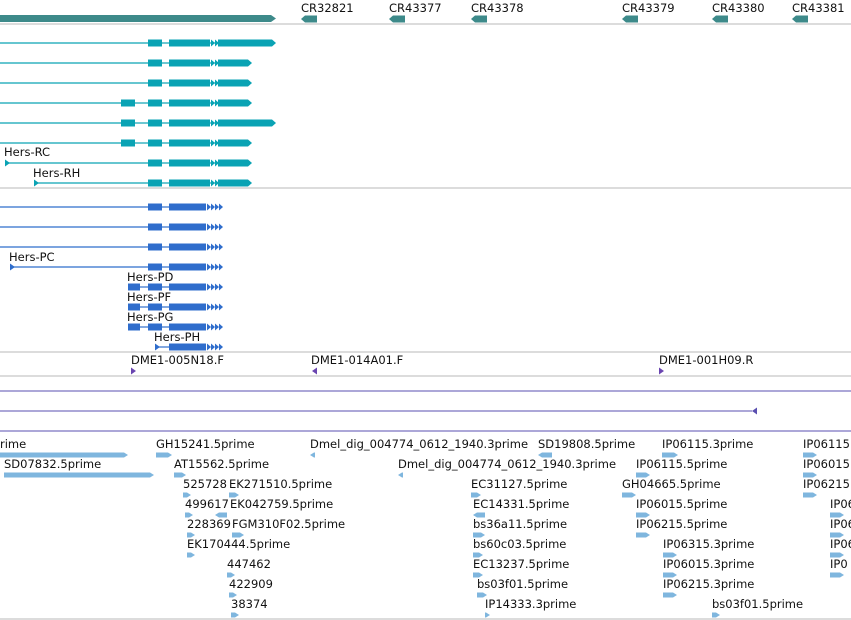  What do you see at coordinates (209, 524) in the screenshot?
I see `est-label: 228369` at bounding box center [209, 524].